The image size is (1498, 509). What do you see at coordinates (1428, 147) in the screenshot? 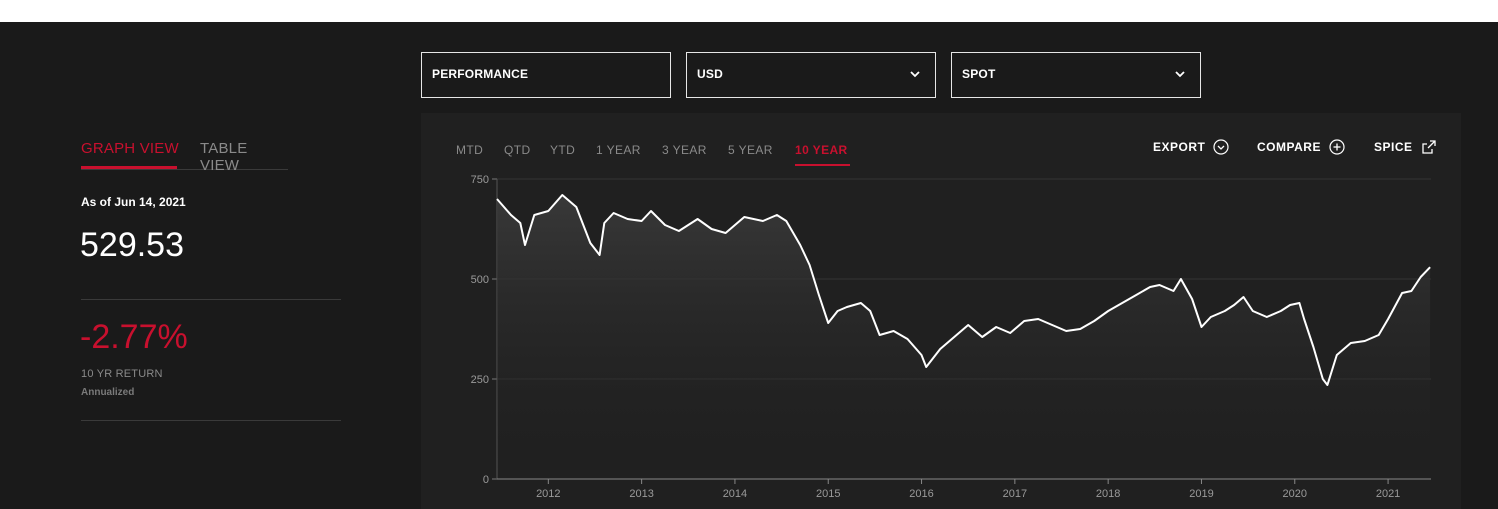
I see `external-link-icon` at bounding box center [1428, 147].